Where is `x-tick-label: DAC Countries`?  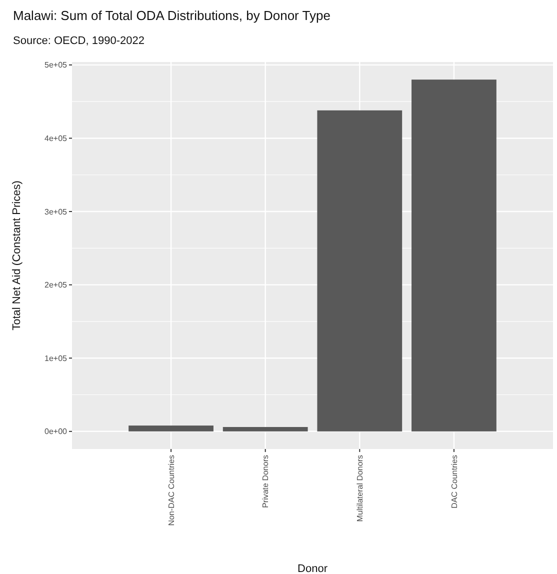 x-tick-label: DAC Countries is located at coordinates (454, 481).